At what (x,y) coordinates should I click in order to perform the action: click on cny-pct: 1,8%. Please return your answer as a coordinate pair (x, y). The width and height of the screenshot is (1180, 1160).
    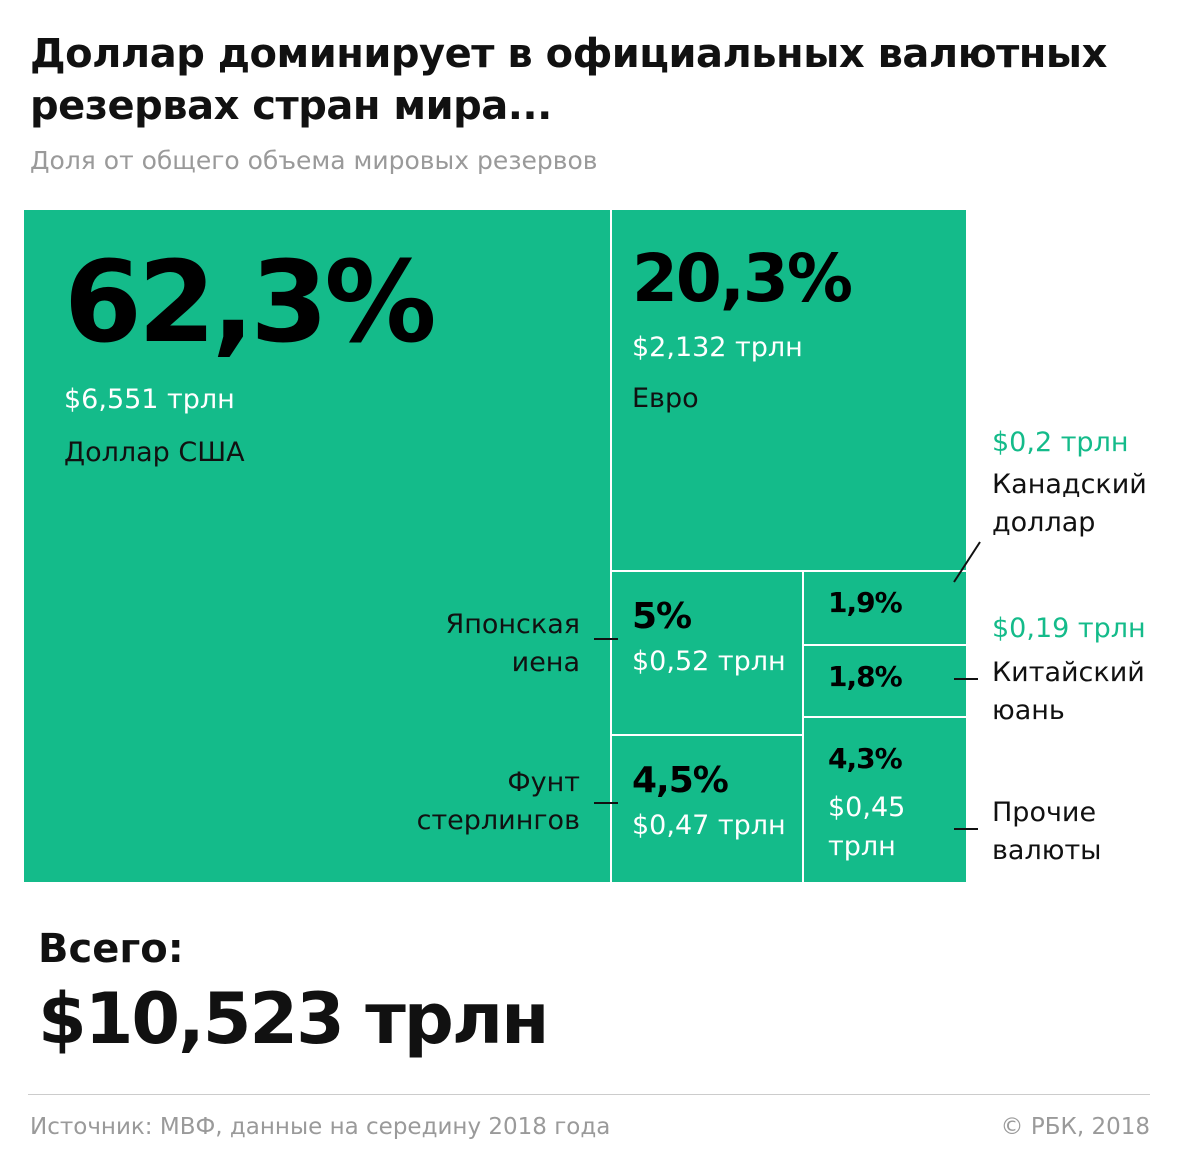
    Looking at the image, I should click on (865, 676).